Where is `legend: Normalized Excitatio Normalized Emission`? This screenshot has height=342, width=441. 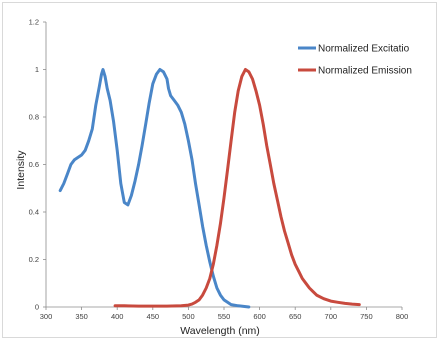 legend: Normalized Excitatio Normalized Emission is located at coordinates (355, 60).